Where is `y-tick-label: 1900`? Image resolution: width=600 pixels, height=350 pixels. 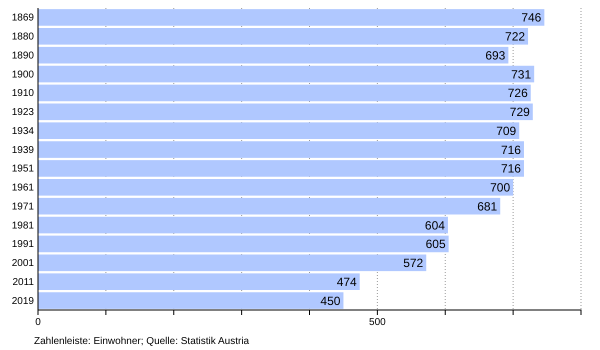 y-tick-label: 1900 is located at coordinates (23, 74).